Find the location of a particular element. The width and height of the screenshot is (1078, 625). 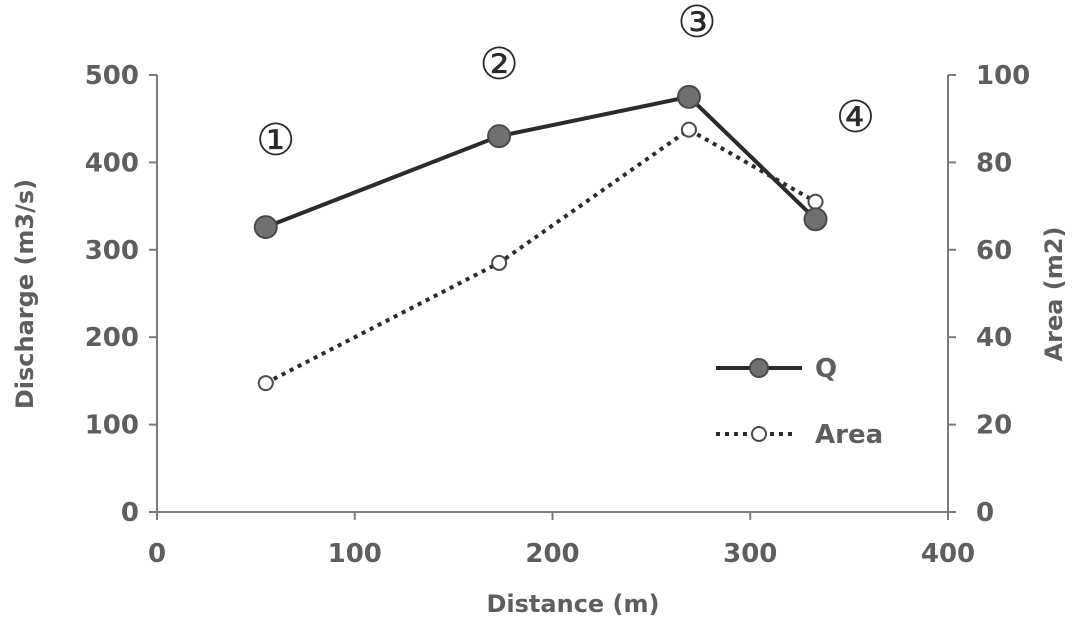

x-axis-title: Distance (m) is located at coordinates (573, 604).